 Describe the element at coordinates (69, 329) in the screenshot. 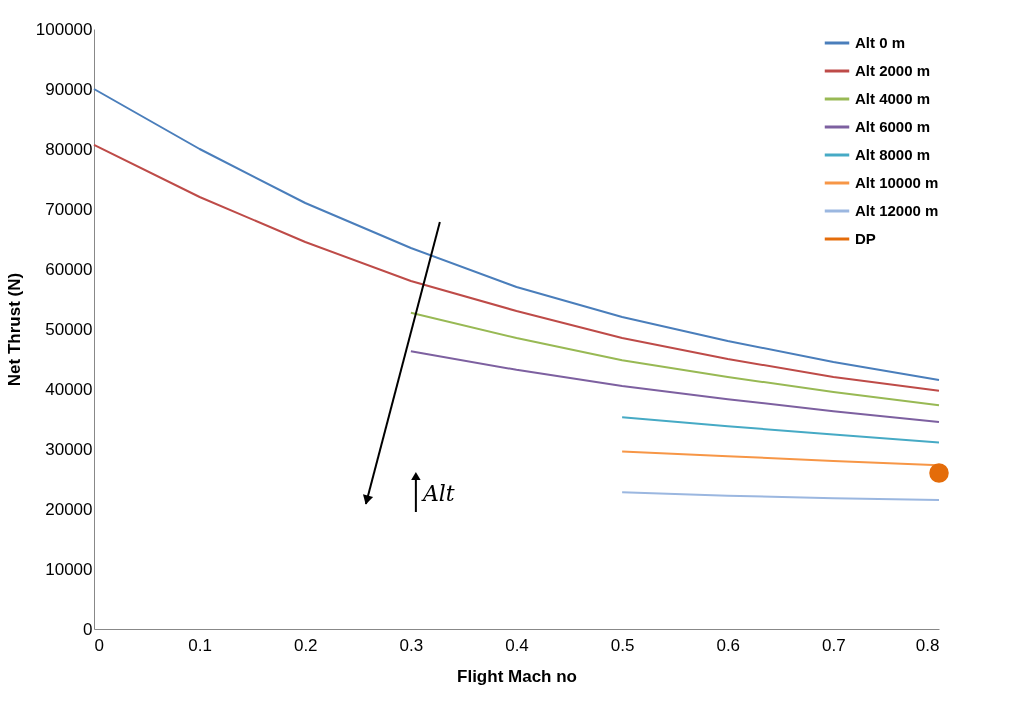

I see `y-tick-label: 50000` at that location.